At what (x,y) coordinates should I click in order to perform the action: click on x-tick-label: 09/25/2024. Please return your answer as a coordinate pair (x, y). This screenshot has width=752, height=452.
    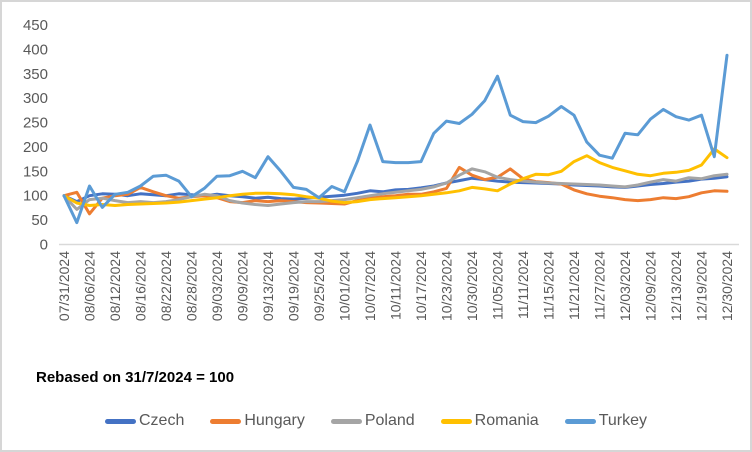
    Looking at the image, I should click on (319, 286).